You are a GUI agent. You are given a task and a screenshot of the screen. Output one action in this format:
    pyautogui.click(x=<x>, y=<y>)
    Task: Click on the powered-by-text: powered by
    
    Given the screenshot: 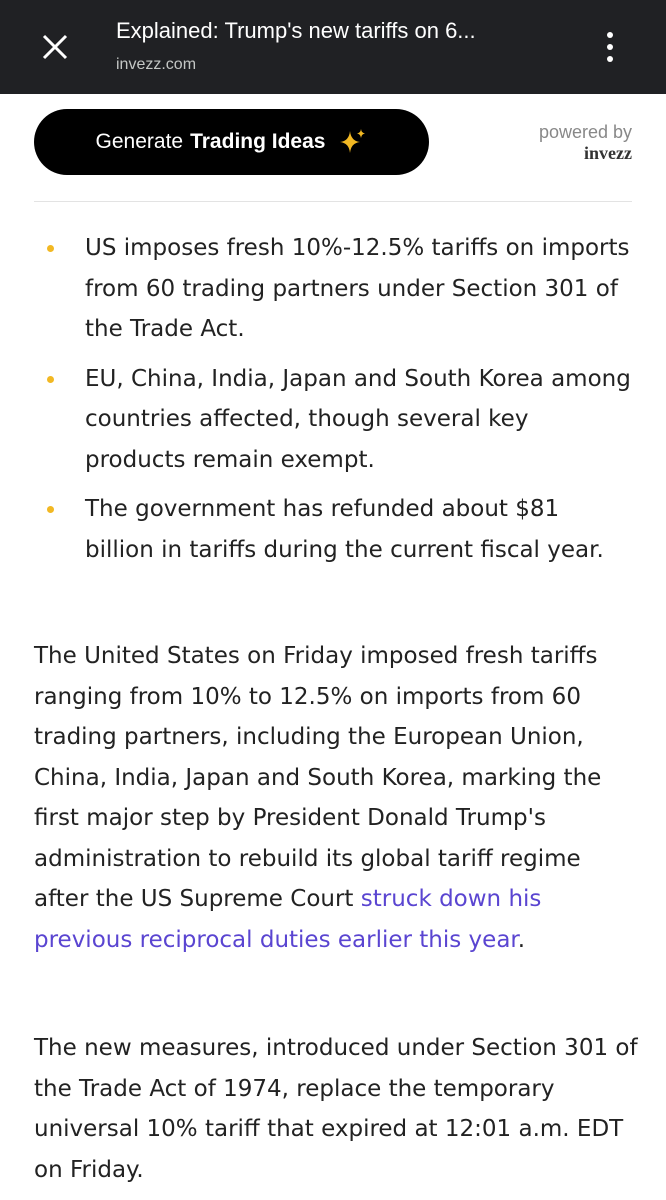 What is the action you would take?
    pyautogui.click(x=585, y=132)
    